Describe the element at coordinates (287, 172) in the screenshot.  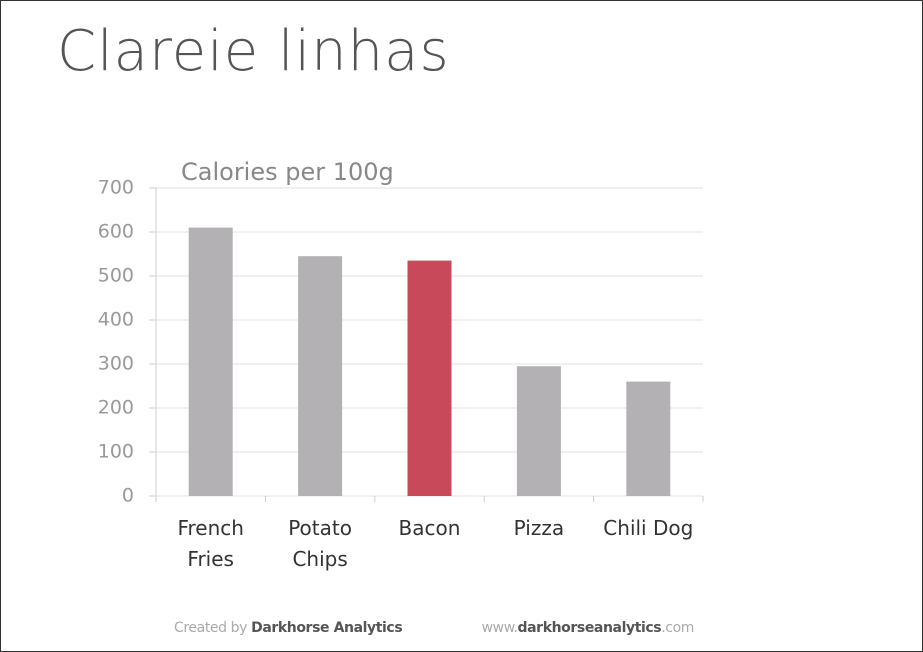
I see `chart-subtitle: Calories per 100g` at that location.